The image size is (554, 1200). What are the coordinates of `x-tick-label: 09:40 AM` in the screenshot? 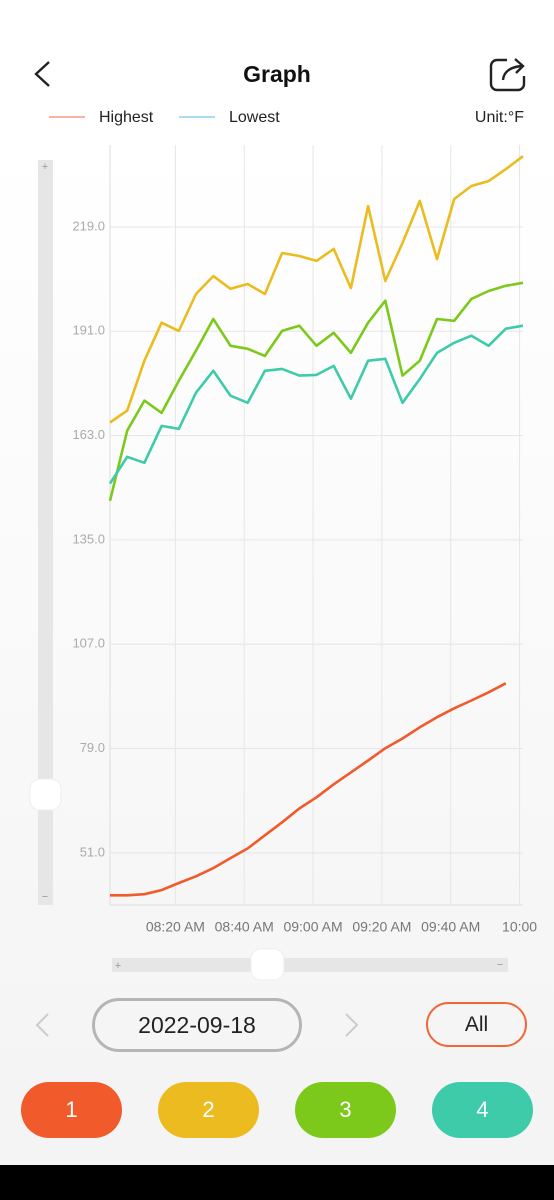 It's located at (450, 927).